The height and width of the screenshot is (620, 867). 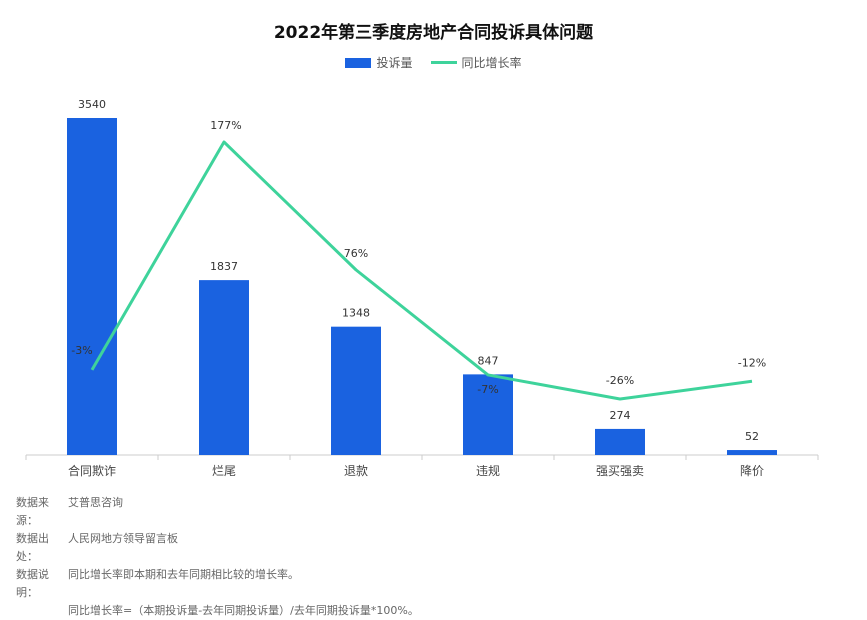 I want to click on x-tick-label: 强买强卖, so click(x=620, y=471).